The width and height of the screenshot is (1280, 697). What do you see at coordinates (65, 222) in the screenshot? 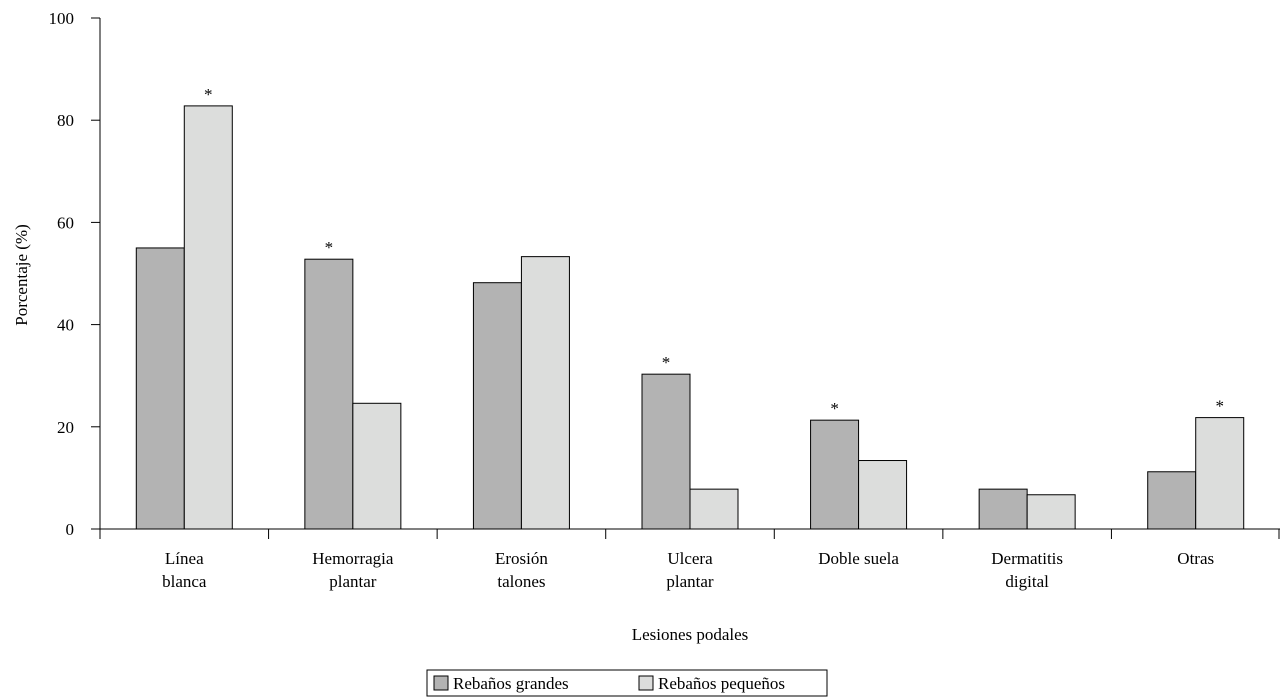
I see `y-tick-label: 60` at bounding box center [65, 222].